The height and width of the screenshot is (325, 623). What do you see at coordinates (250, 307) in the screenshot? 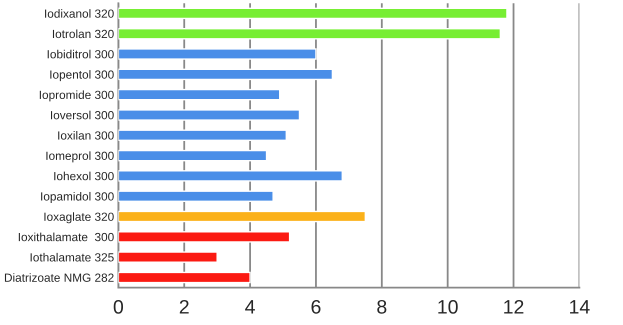
I see `x-tick-label: 4` at bounding box center [250, 307].